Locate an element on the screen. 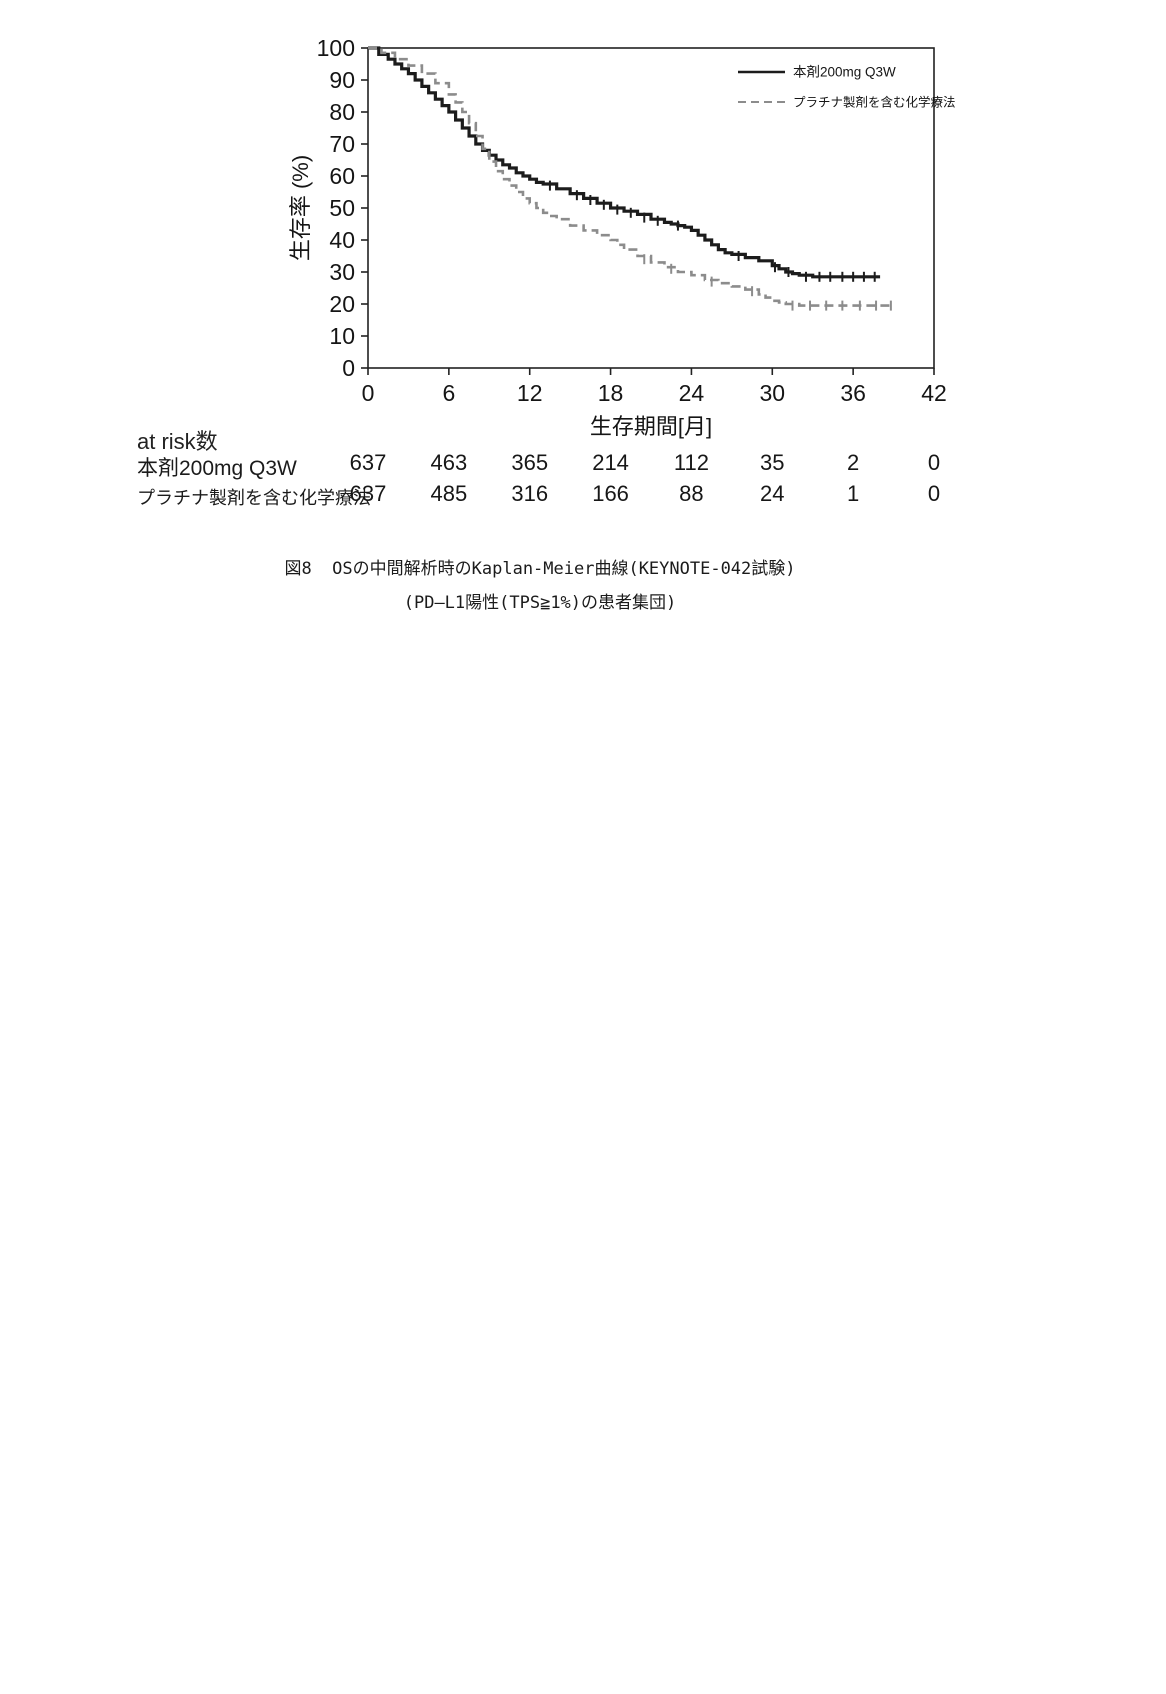  at-risk-value: 24 is located at coordinates (772, 493).